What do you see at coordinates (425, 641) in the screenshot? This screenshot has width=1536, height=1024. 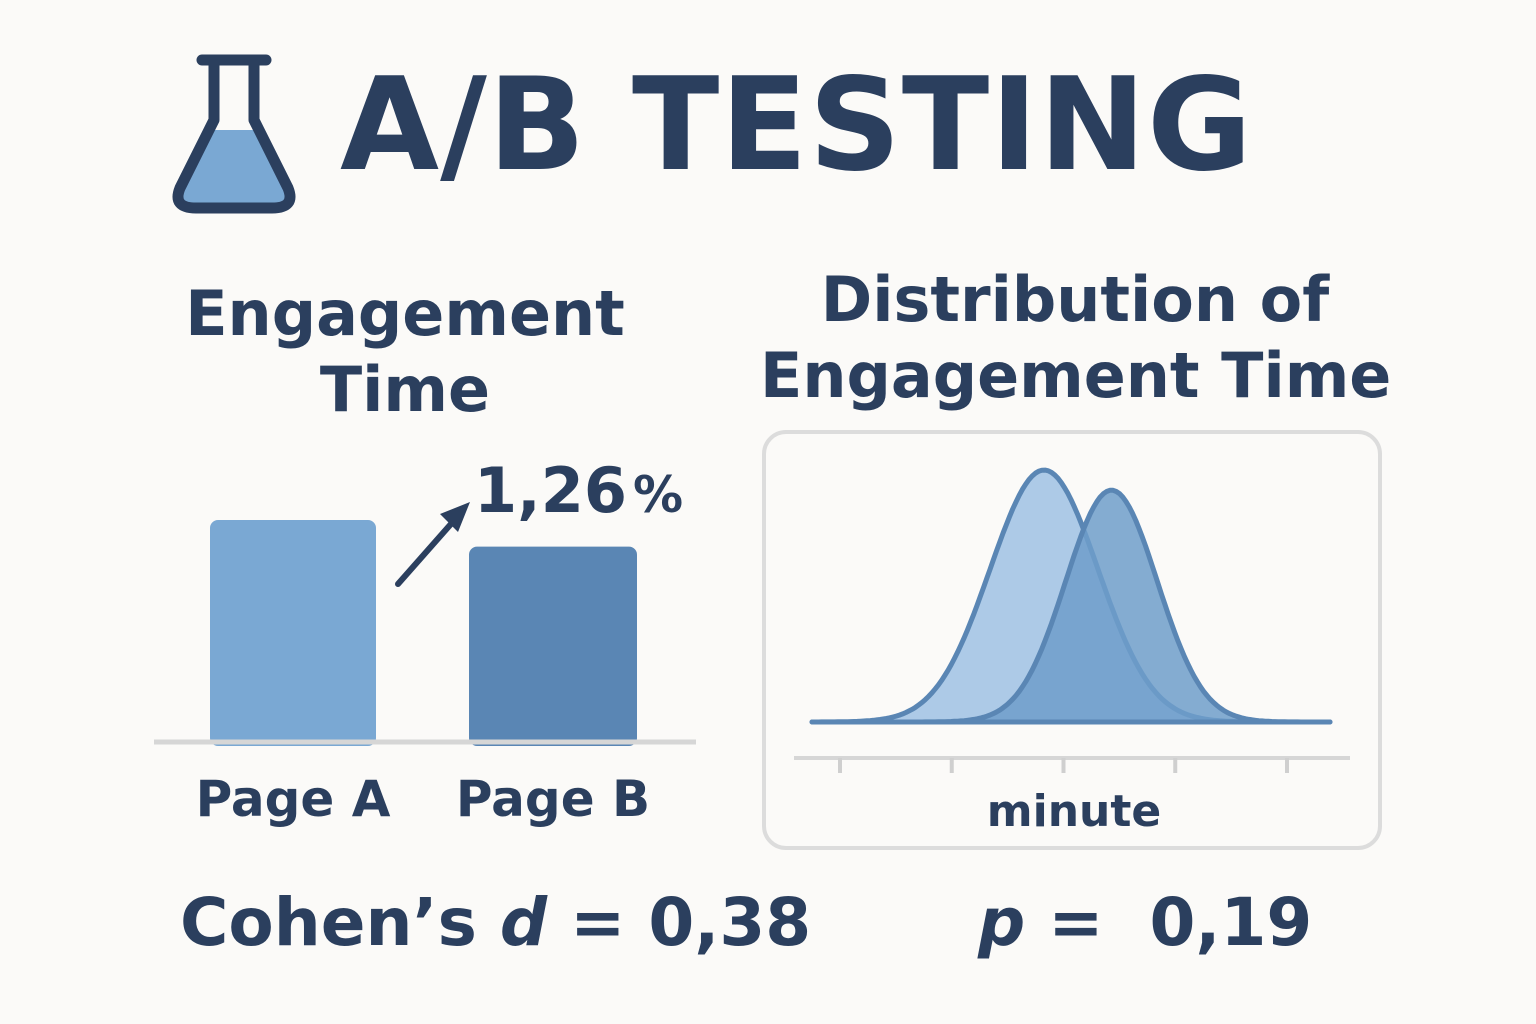 I see `bar-chart: Page A Page B 1,26%` at bounding box center [425, 641].